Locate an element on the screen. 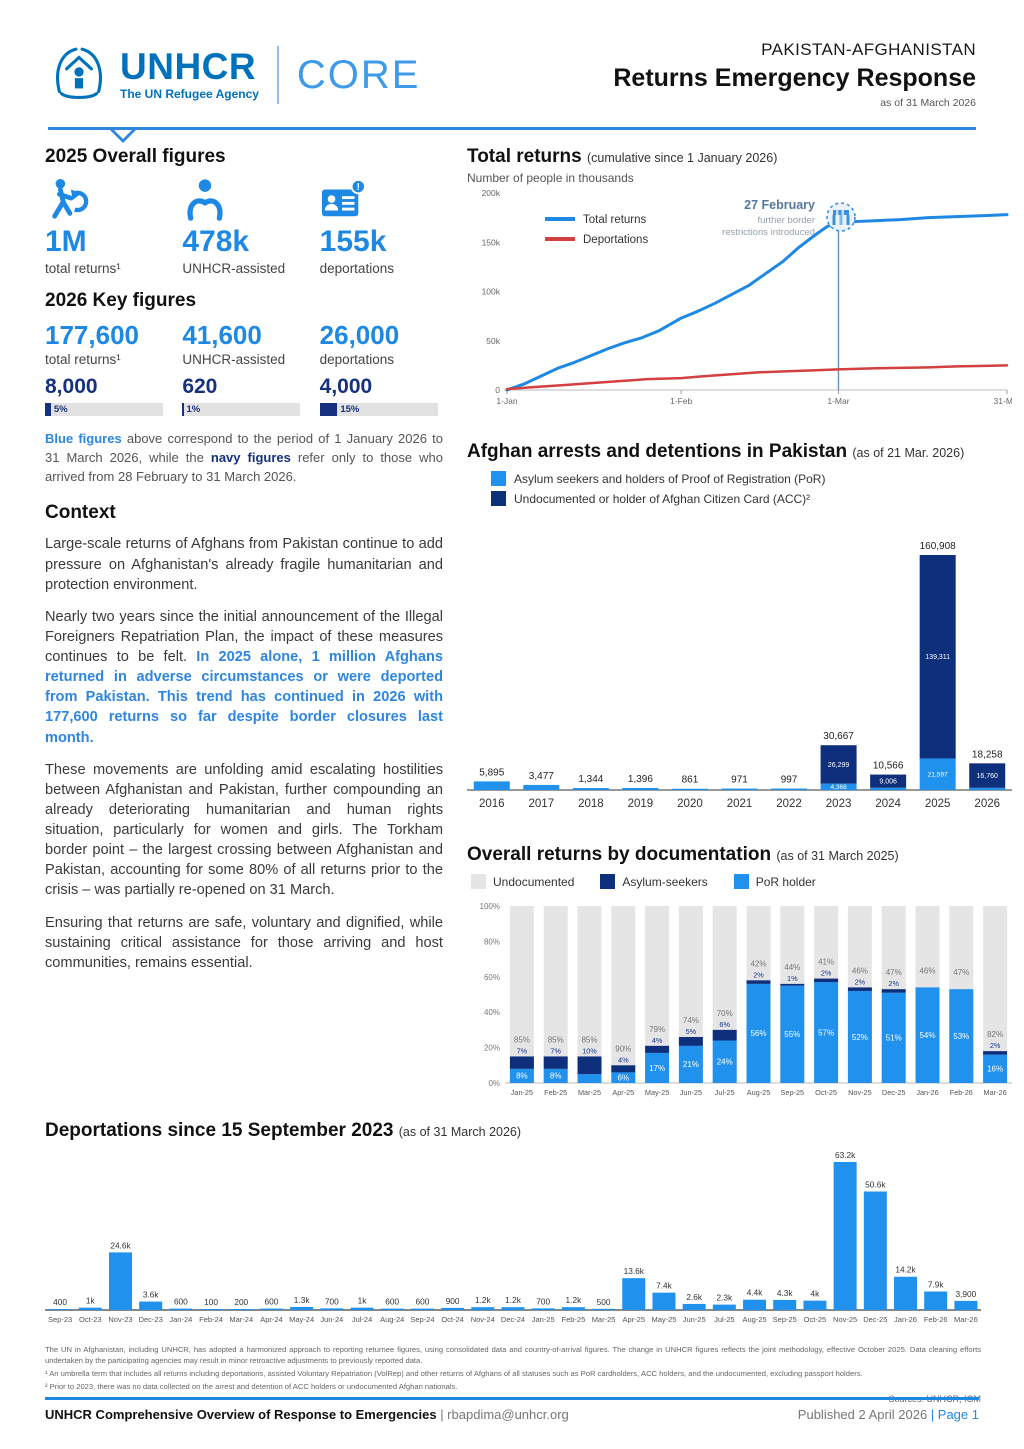 Image resolution: width=1024 pixels, height=1449 pixels. navy-value: 8,000 is located at coordinates (71, 386).